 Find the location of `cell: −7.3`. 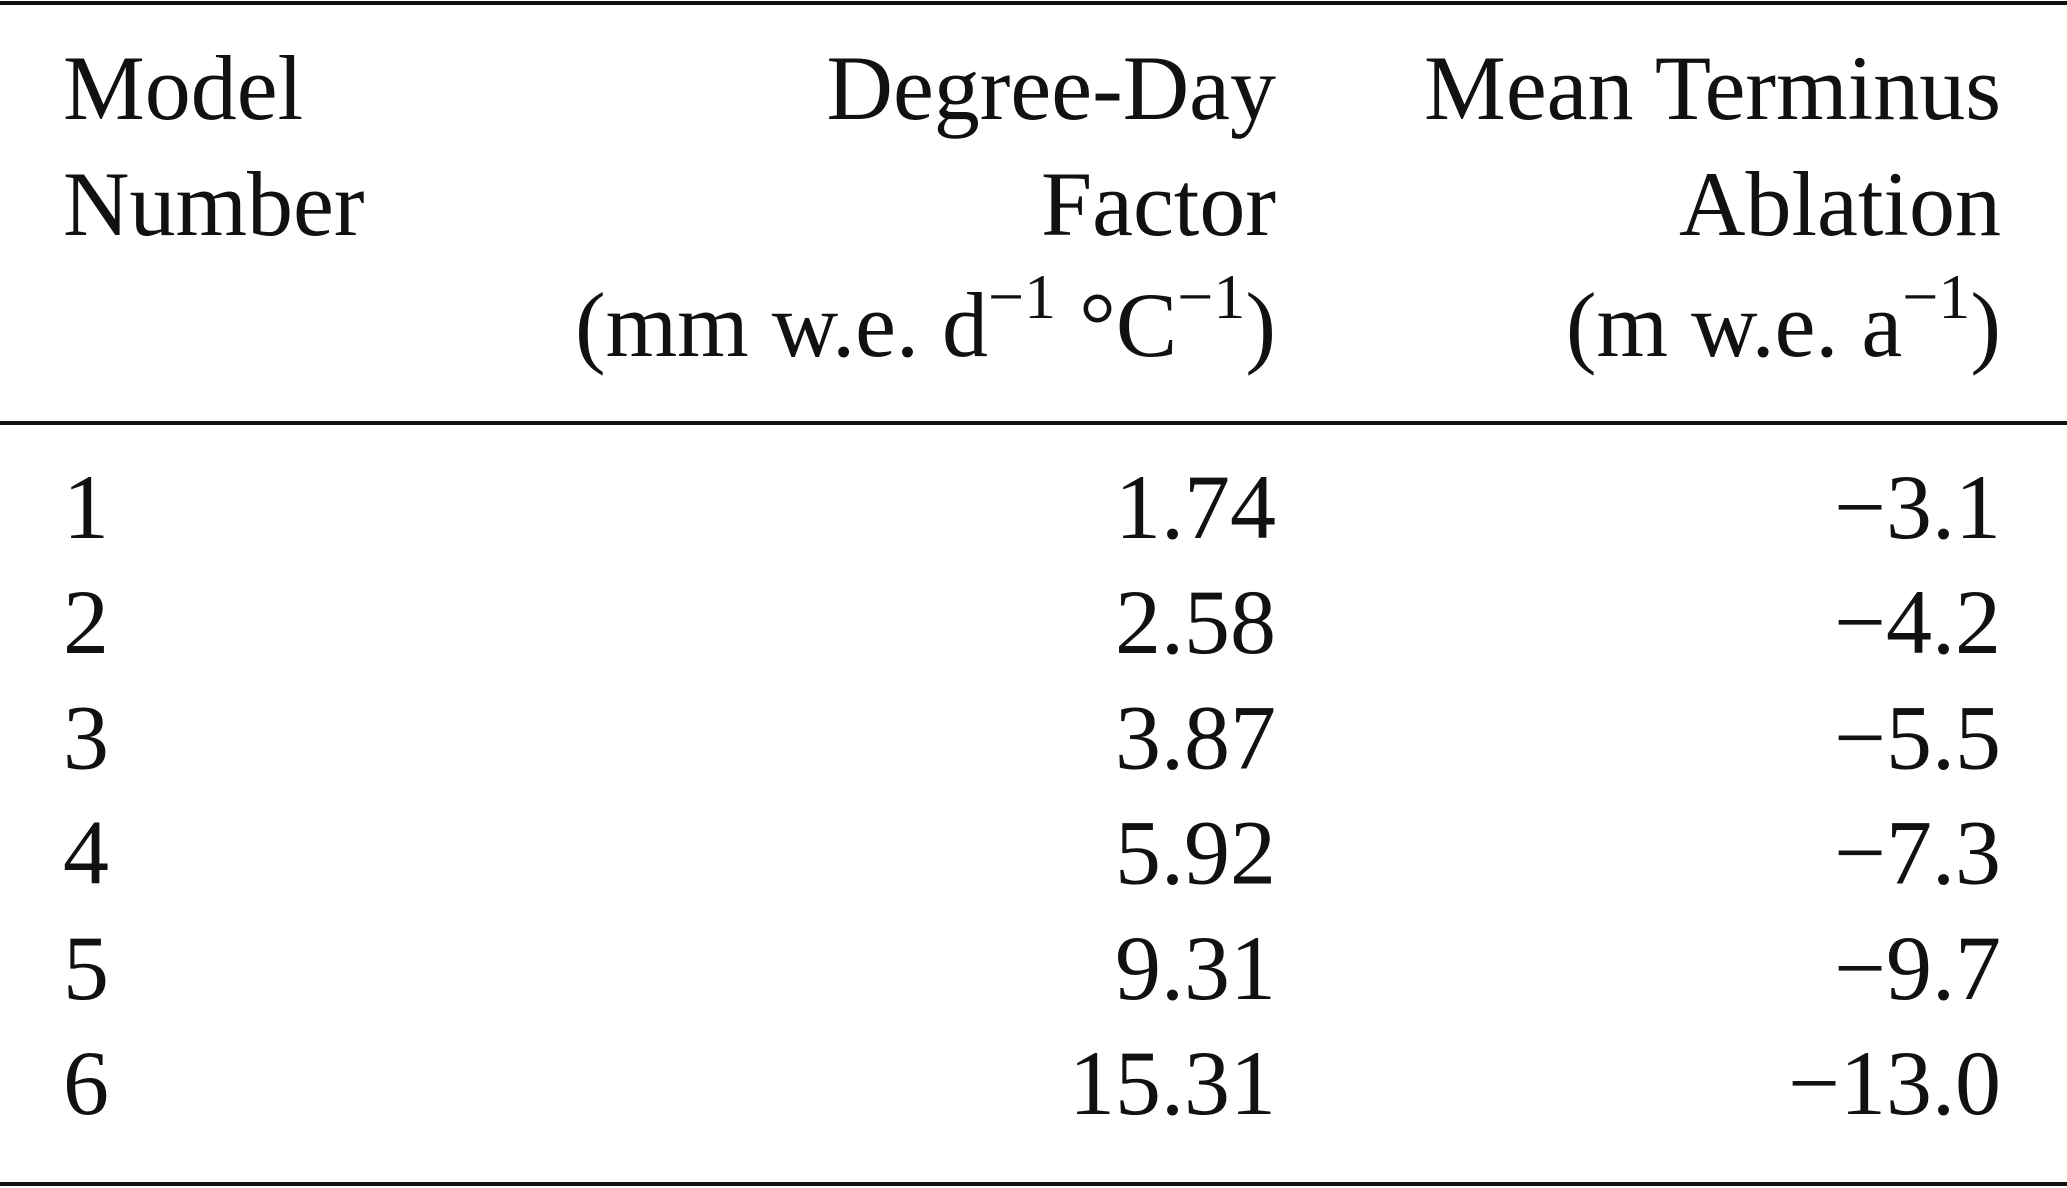

cell: −7.3 is located at coordinates (1917, 853).